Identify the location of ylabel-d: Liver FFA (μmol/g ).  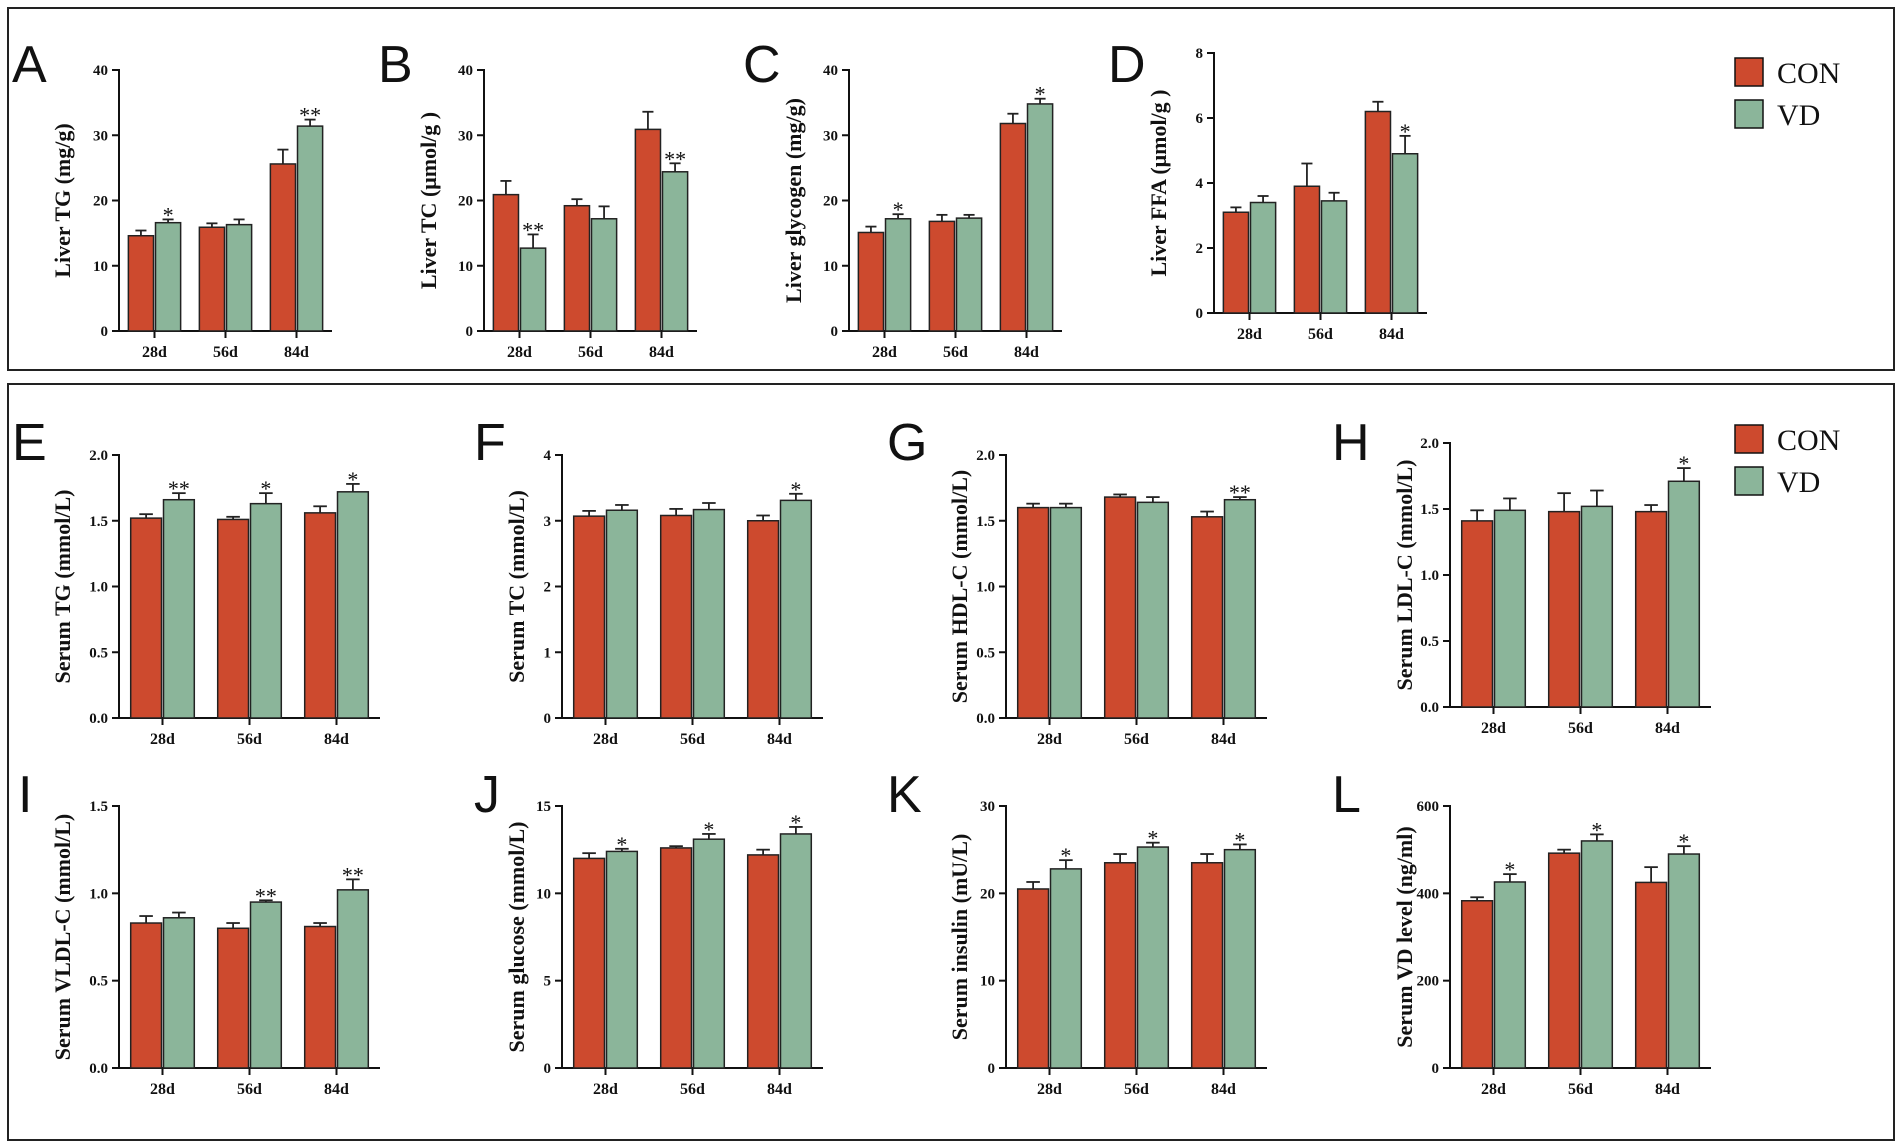
(1158, 182).